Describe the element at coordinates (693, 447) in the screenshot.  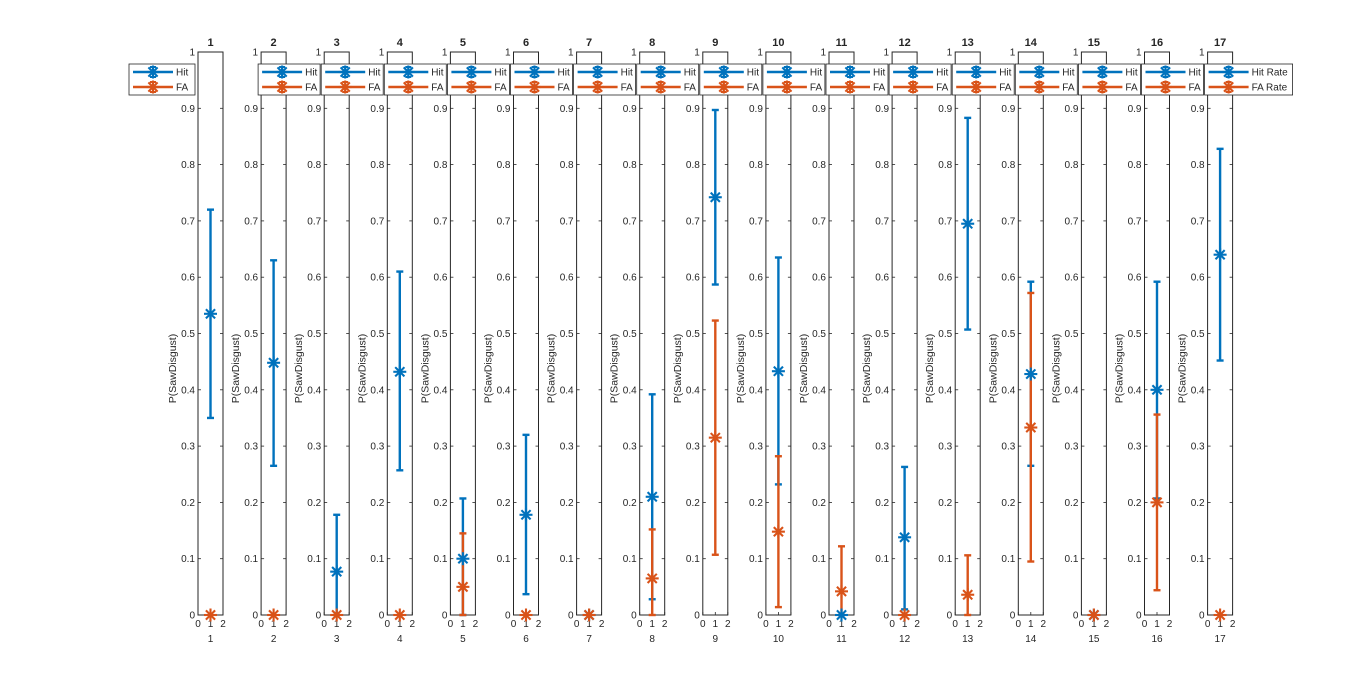
I see `y-tick-label: 0.3` at that location.